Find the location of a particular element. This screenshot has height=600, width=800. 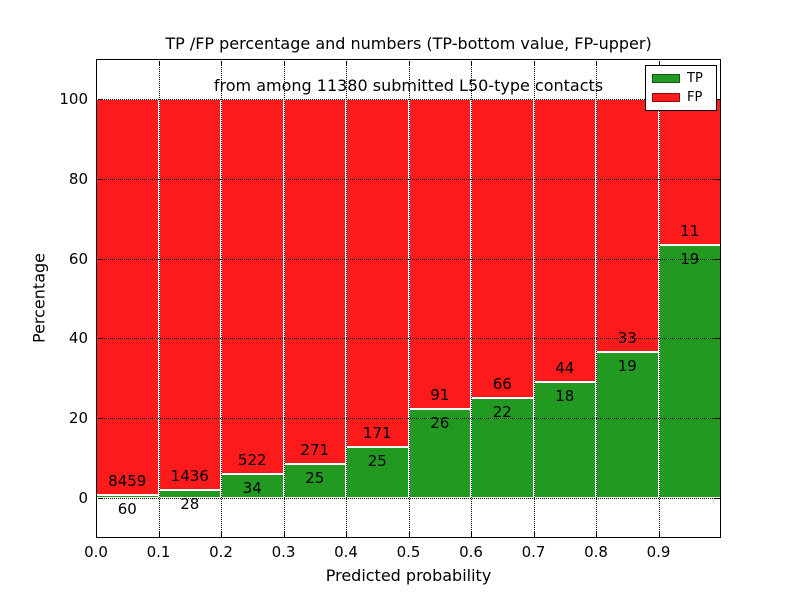

fp-count-label: 33 is located at coordinates (627, 338).